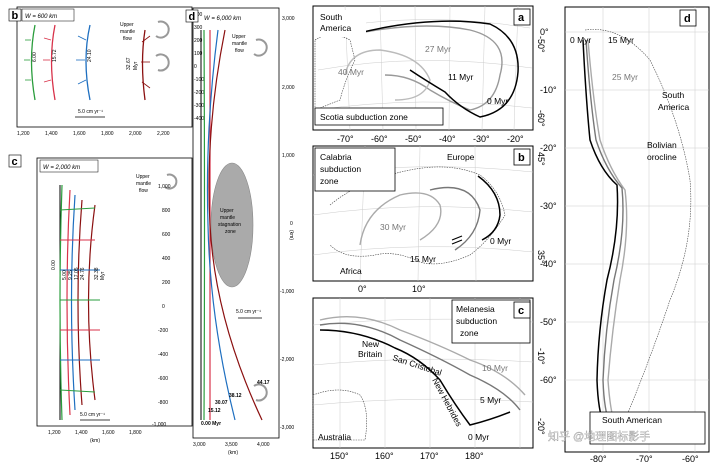  What do you see at coordinates (662, 157) in the screenshot?
I see `map-d-feature-line-2: orocline` at bounding box center [662, 157].